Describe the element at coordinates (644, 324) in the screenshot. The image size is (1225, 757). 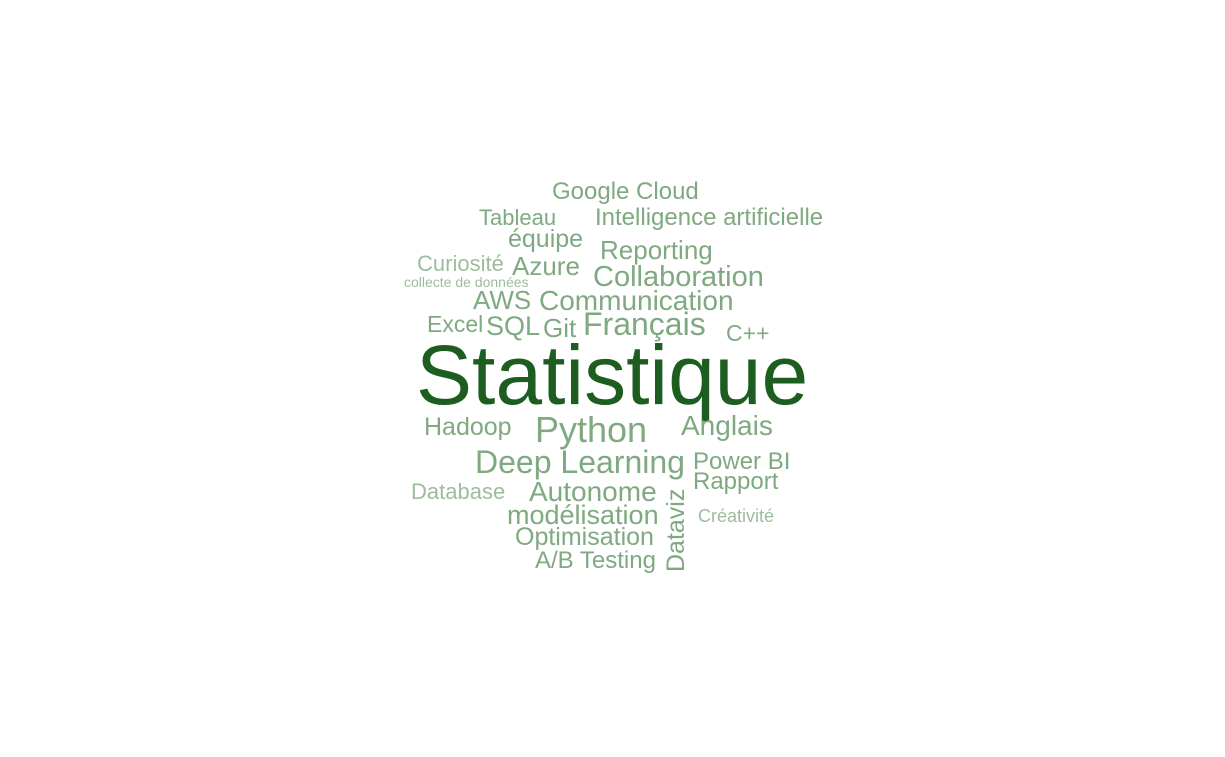
I see `word-francais: Français` at that location.